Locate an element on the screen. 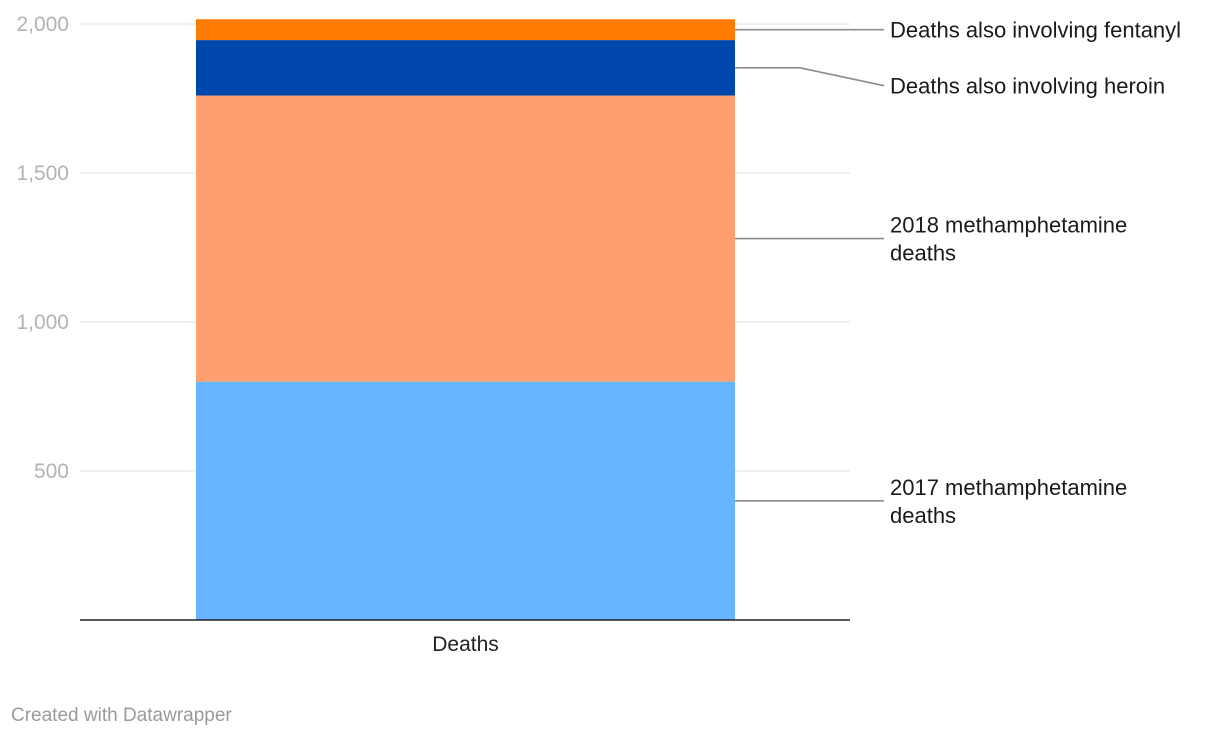  series-label: Deaths also involving heroin is located at coordinates (1027, 86).